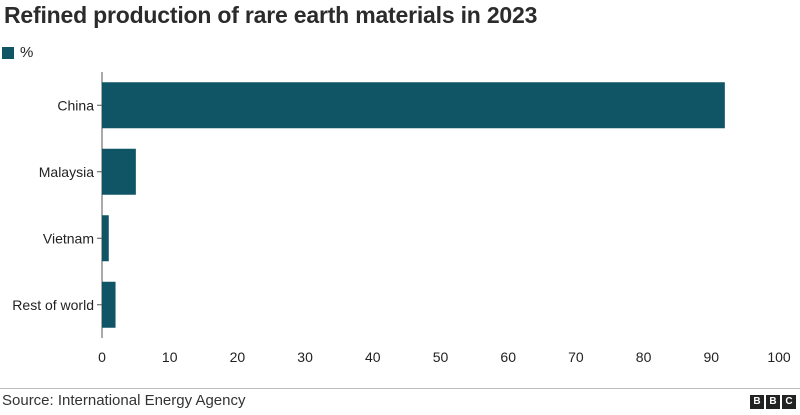 Image resolution: width=800 pixels, height=415 pixels. What do you see at coordinates (508, 357) in the screenshot?
I see `x-tick-label: 60` at bounding box center [508, 357].